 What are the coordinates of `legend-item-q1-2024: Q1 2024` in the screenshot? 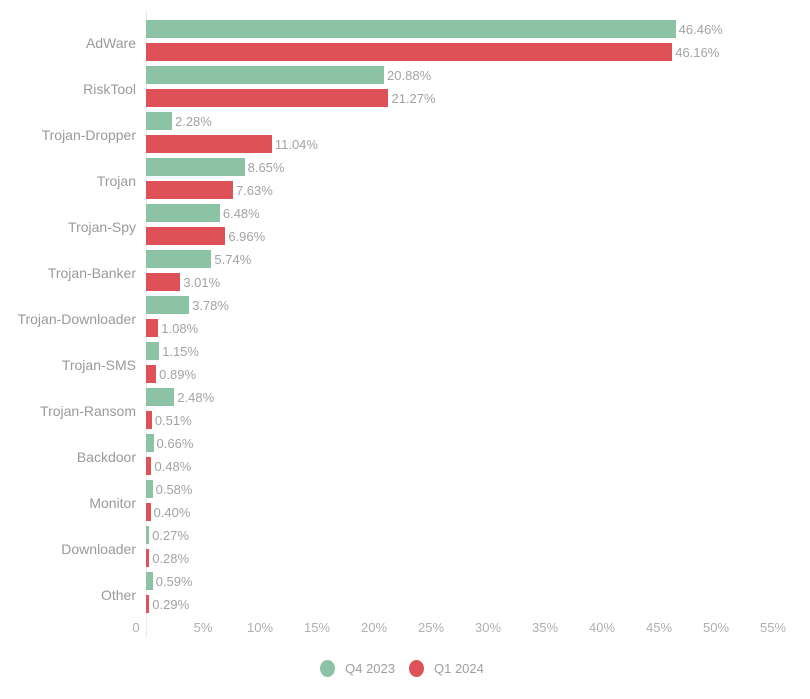 It's located at (446, 668).